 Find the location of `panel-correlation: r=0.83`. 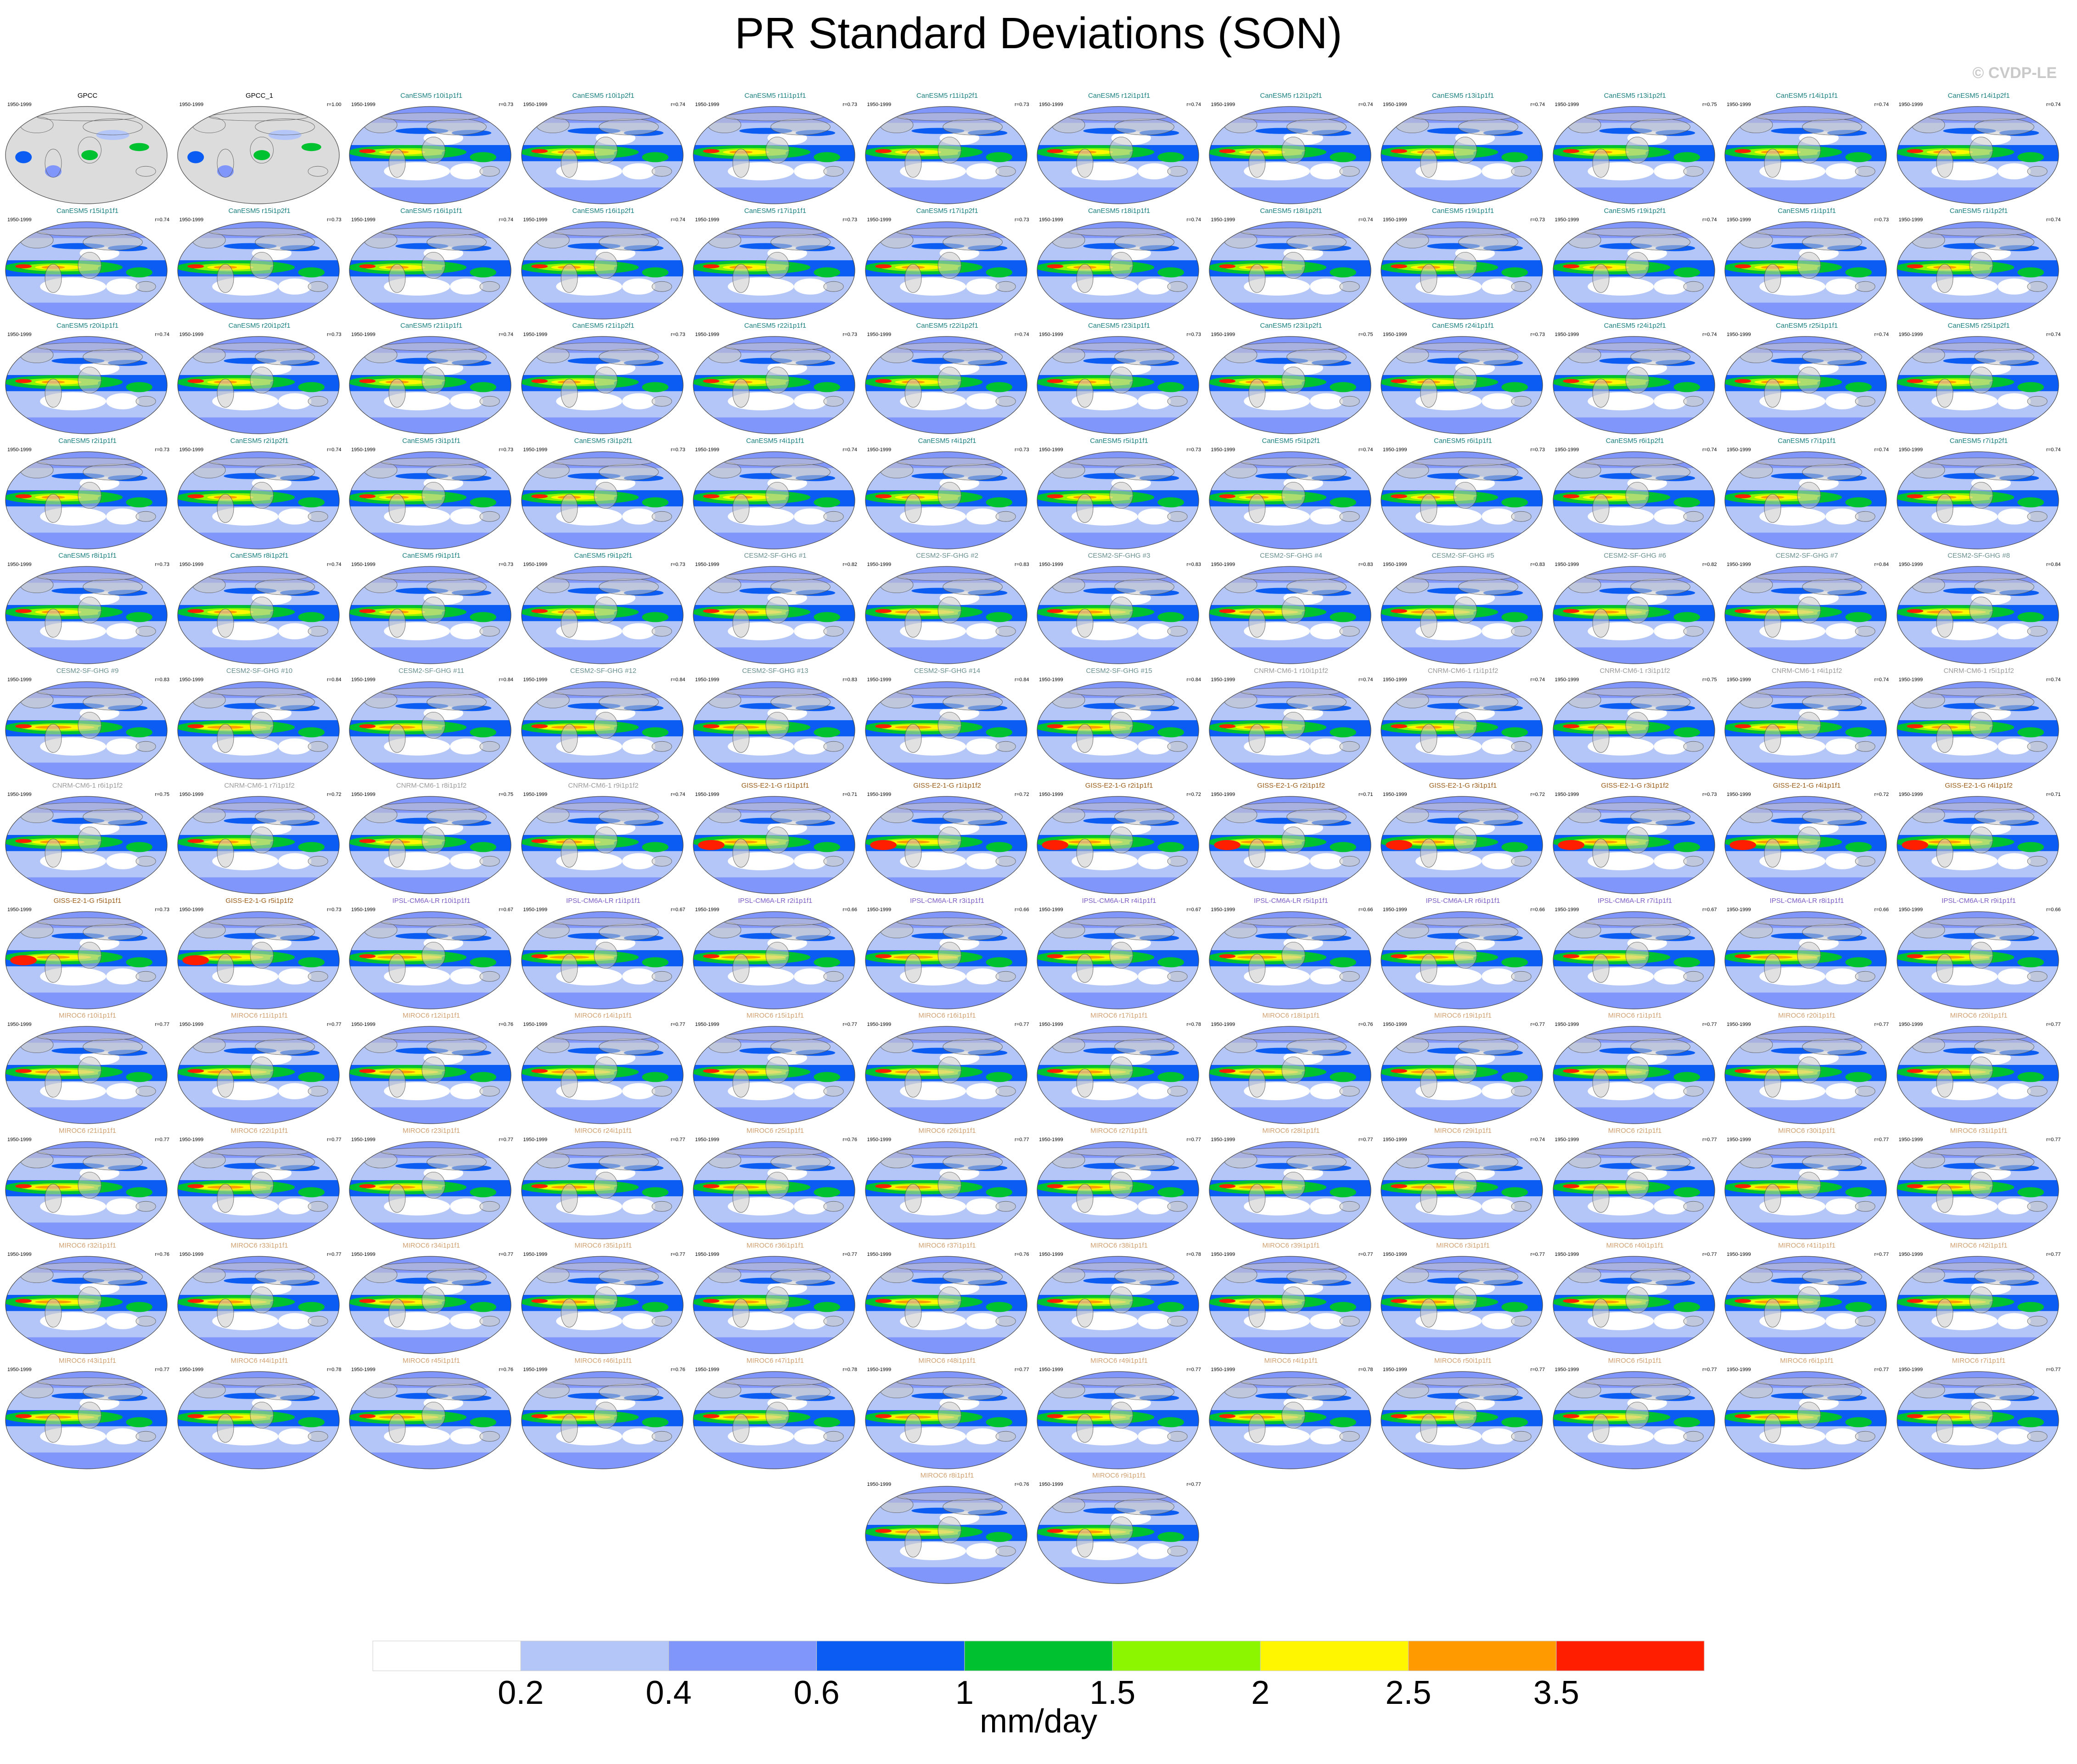

panel-correlation: r=0.83 is located at coordinates (1537, 564).